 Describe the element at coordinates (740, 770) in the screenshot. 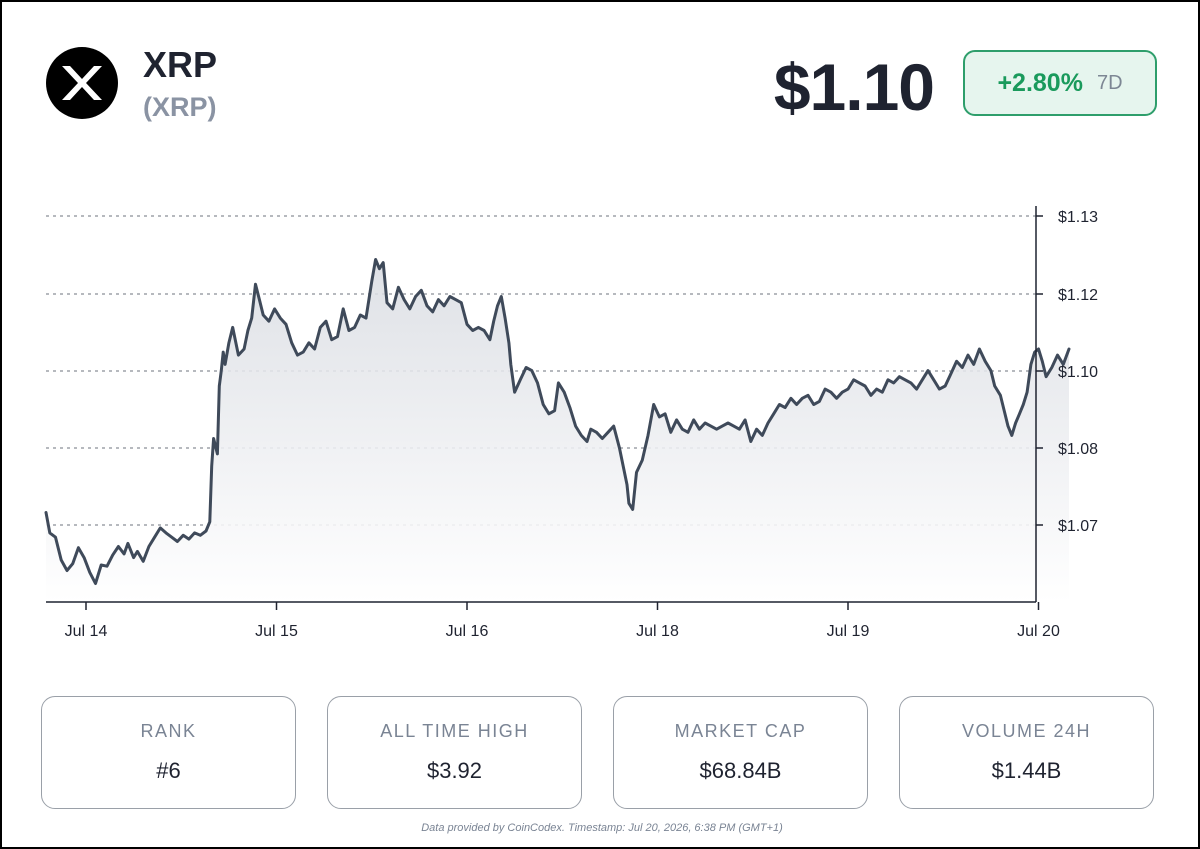

I see `stat-value: $68.84B` at that location.